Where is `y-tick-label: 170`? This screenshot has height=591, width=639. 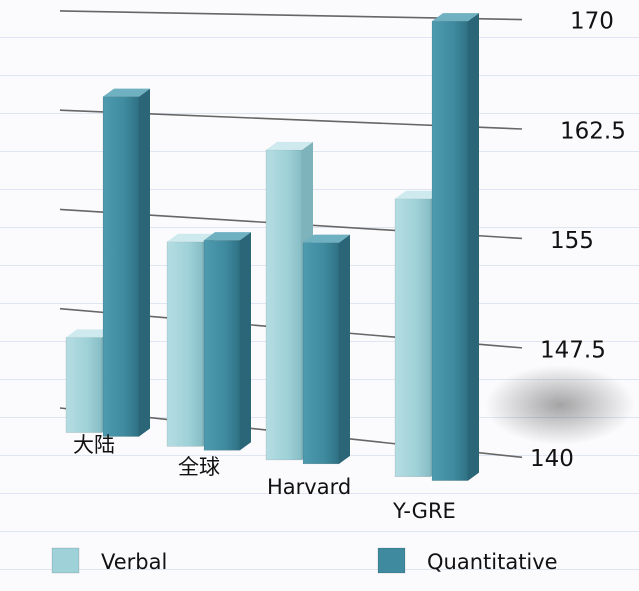
y-tick-label: 170 is located at coordinates (592, 21).